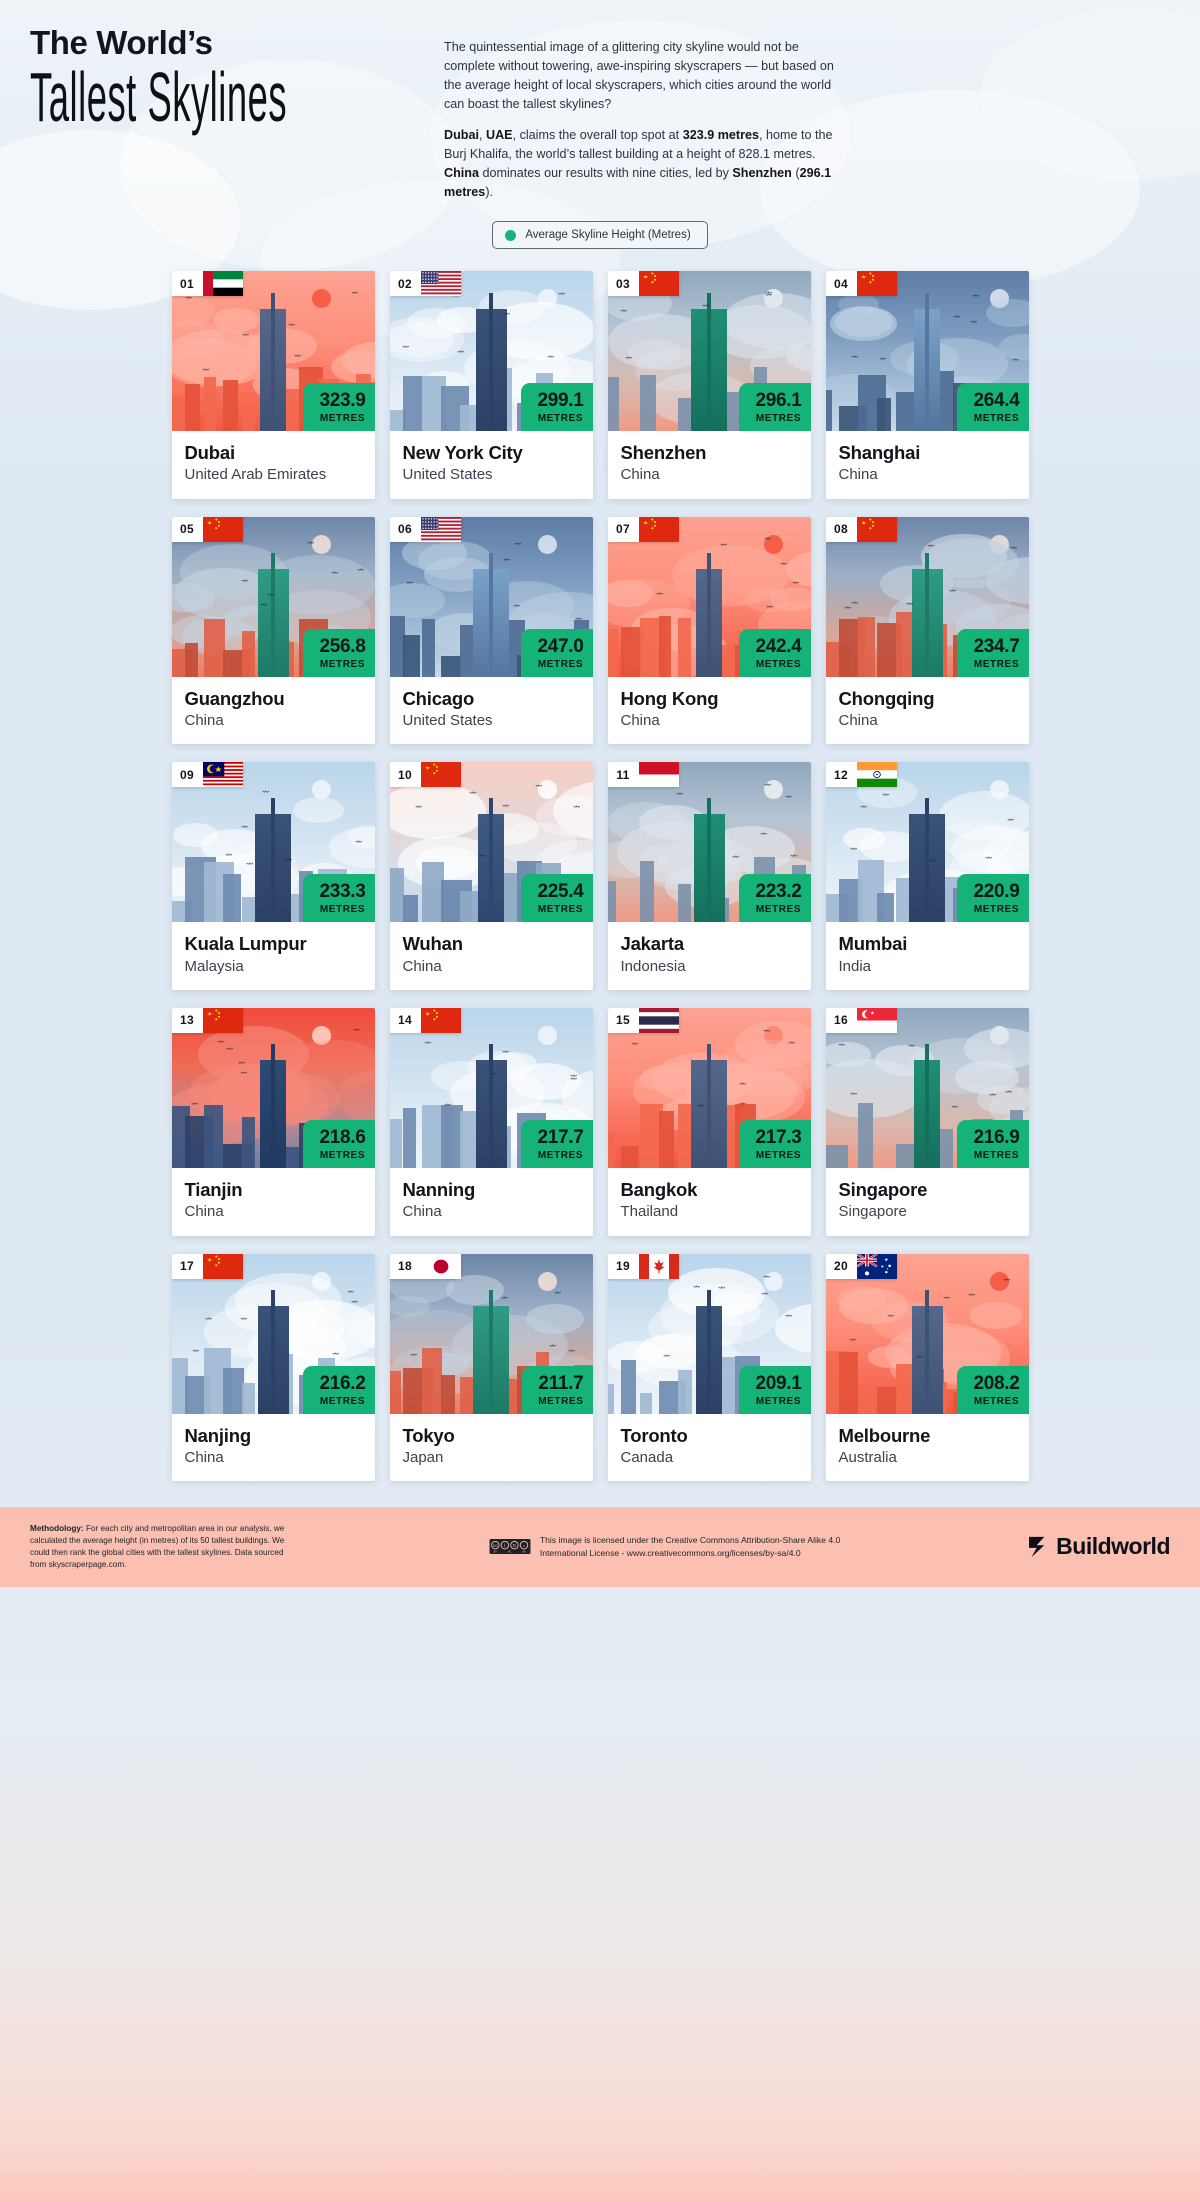 The image size is (1200, 2202). I want to click on city-illustration: 12 220.9 METRES, so click(927, 842).